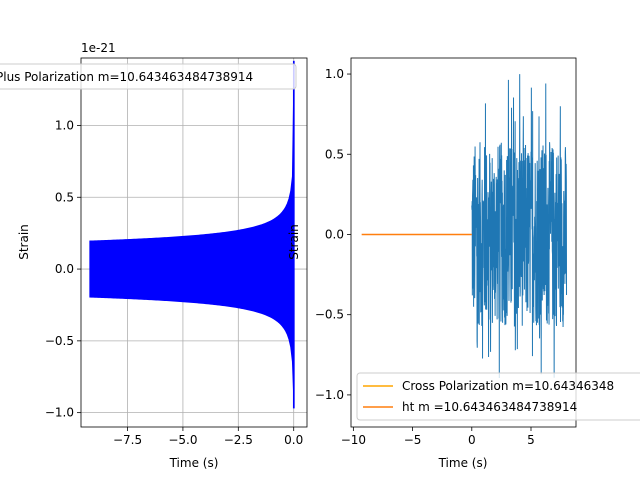 The height and width of the screenshot is (480, 640). What do you see at coordinates (519, 226) in the screenshot?
I see `noise-line` at bounding box center [519, 226].